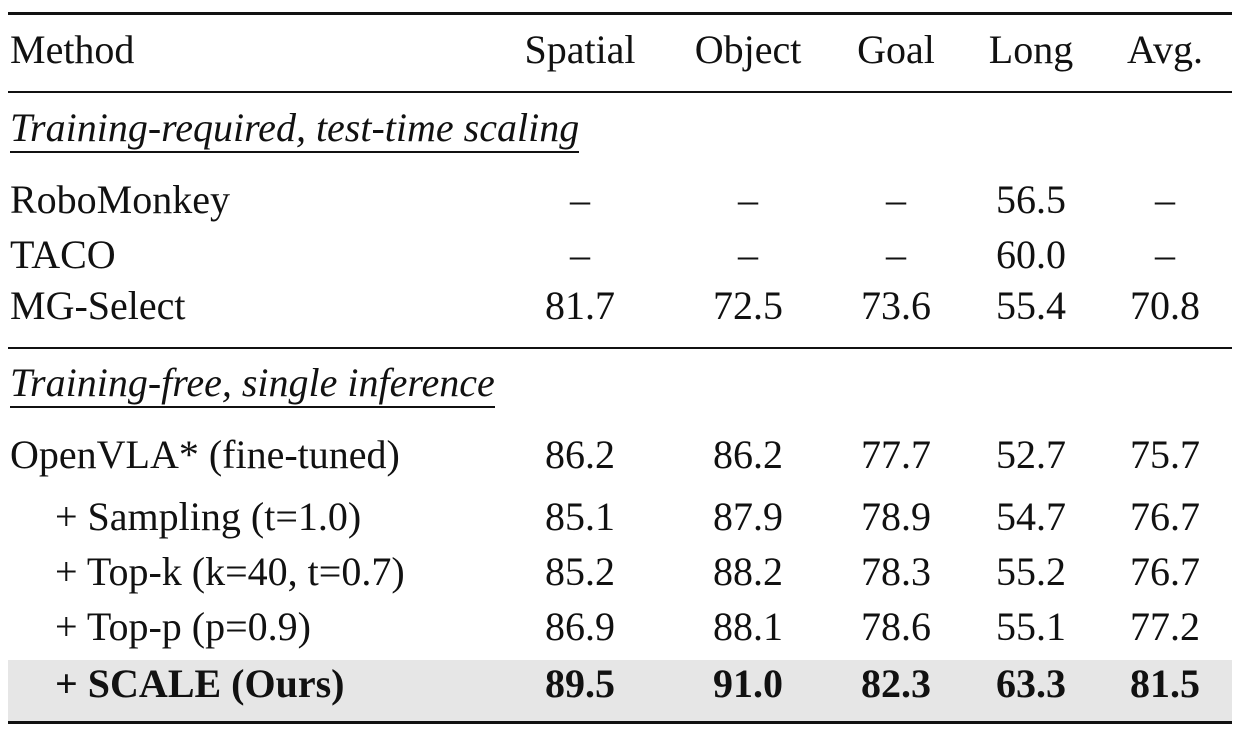 The height and width of the screenshot is (738, 1242). What do you see at coordinates (63, 254) in the screenshot?
I see `method-cell: TACO` at bounding box center [63, 254].